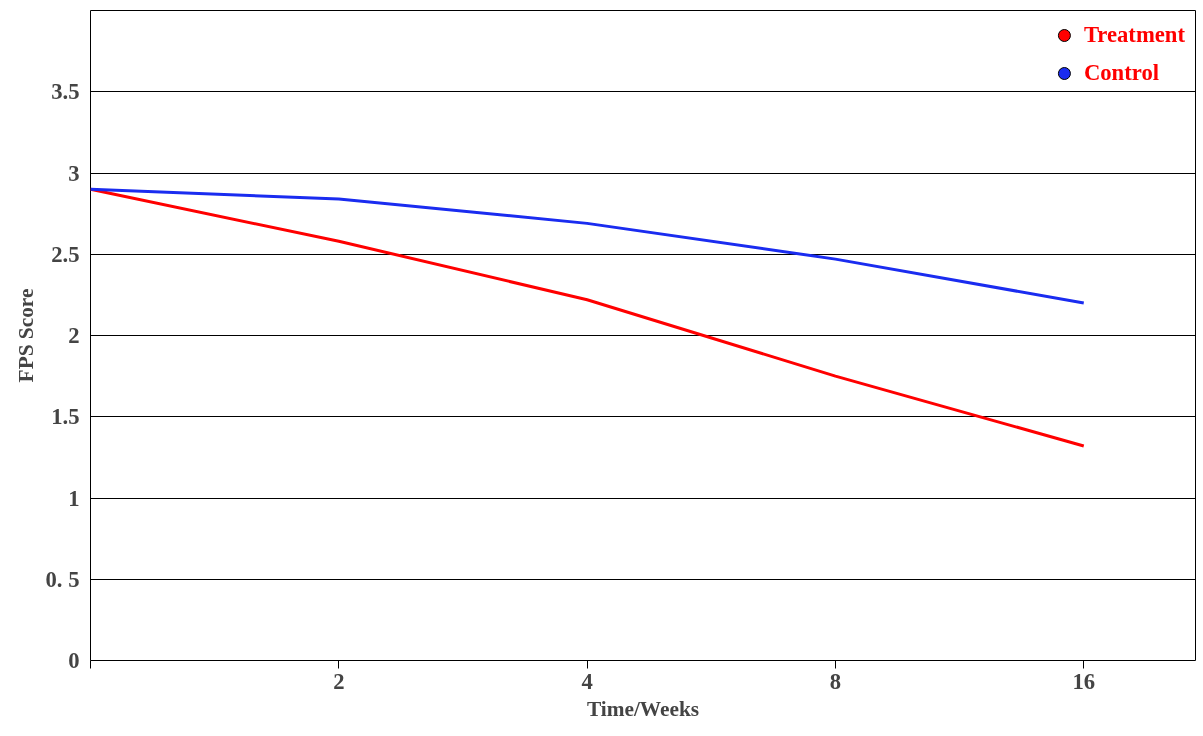 The width and height of the screenshot is (1203, 736). I want to click on x-tick-label: 4, so click(587, 681).